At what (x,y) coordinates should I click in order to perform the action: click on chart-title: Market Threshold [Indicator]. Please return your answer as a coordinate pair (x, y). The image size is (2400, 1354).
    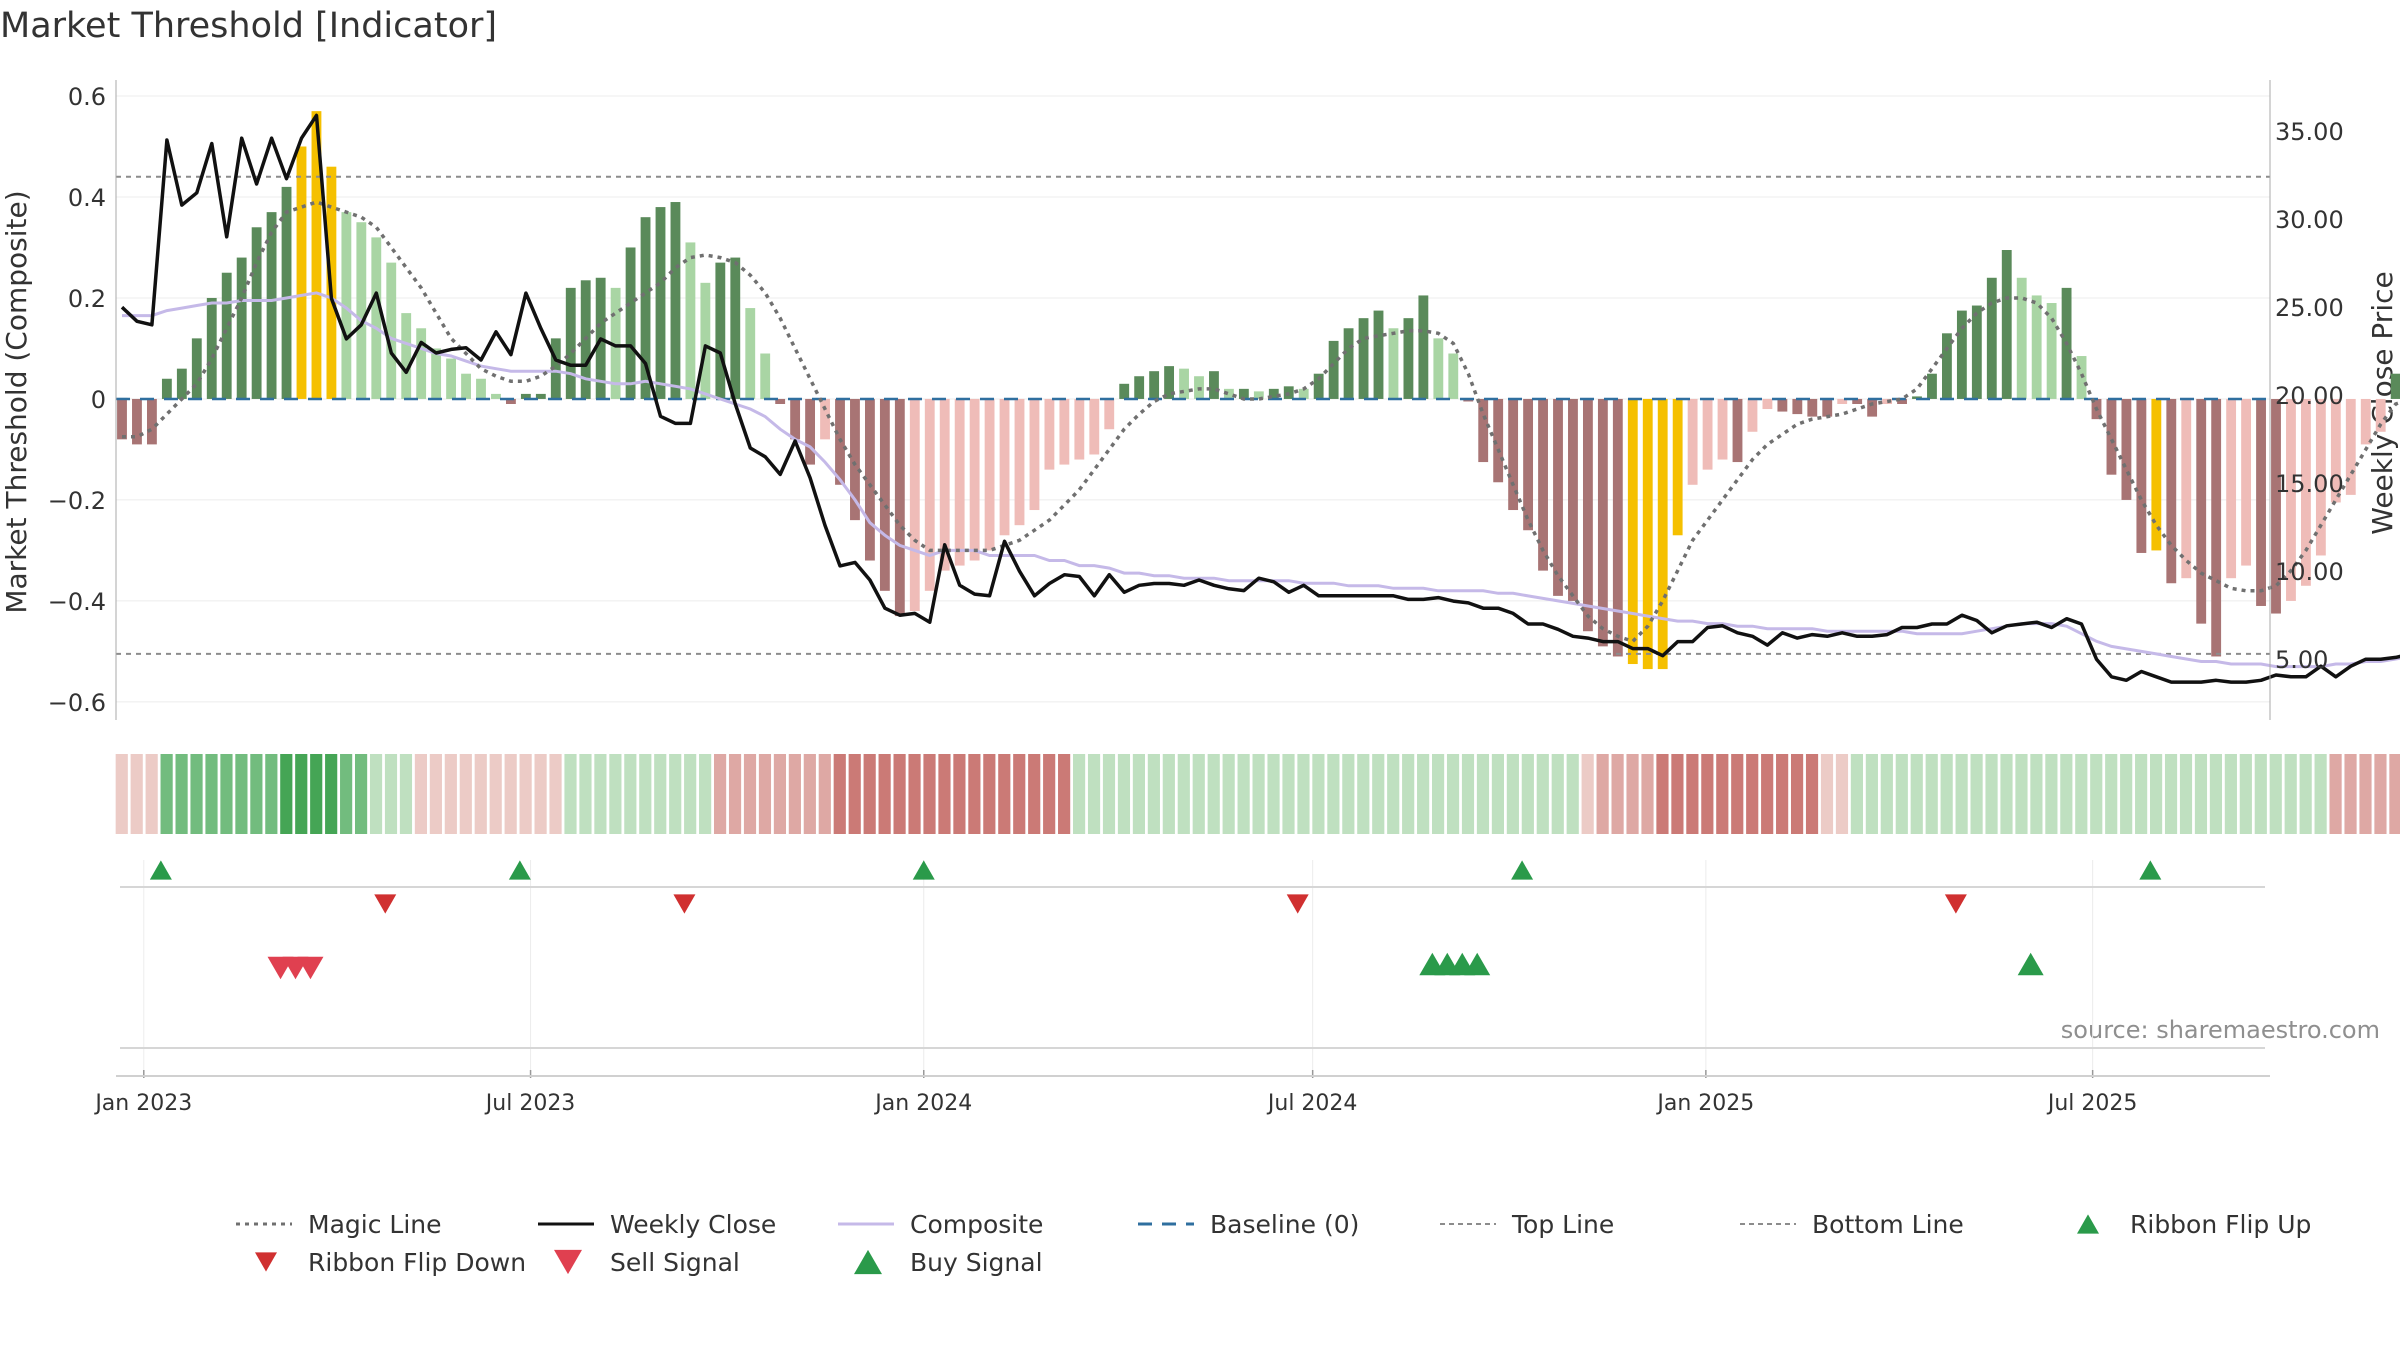
    Looking at the image, I should click on (248, 26).